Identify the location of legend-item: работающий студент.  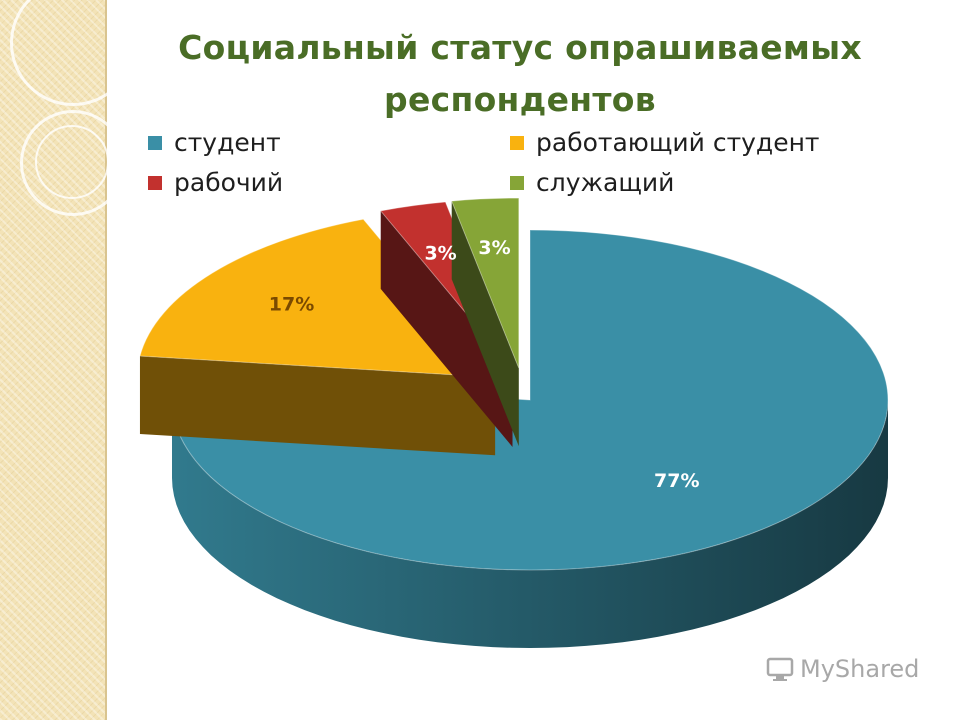
(665, 142).